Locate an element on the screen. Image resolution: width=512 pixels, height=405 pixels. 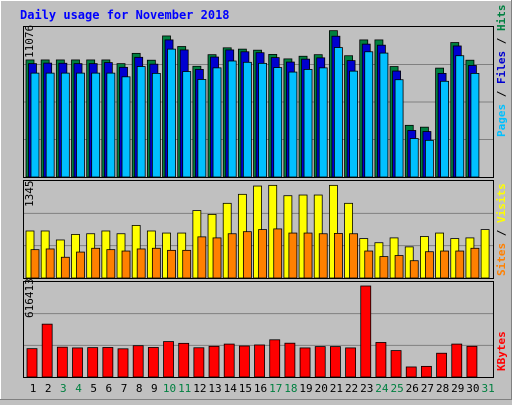
day-label: 5 is located at coordinates (93, 388).